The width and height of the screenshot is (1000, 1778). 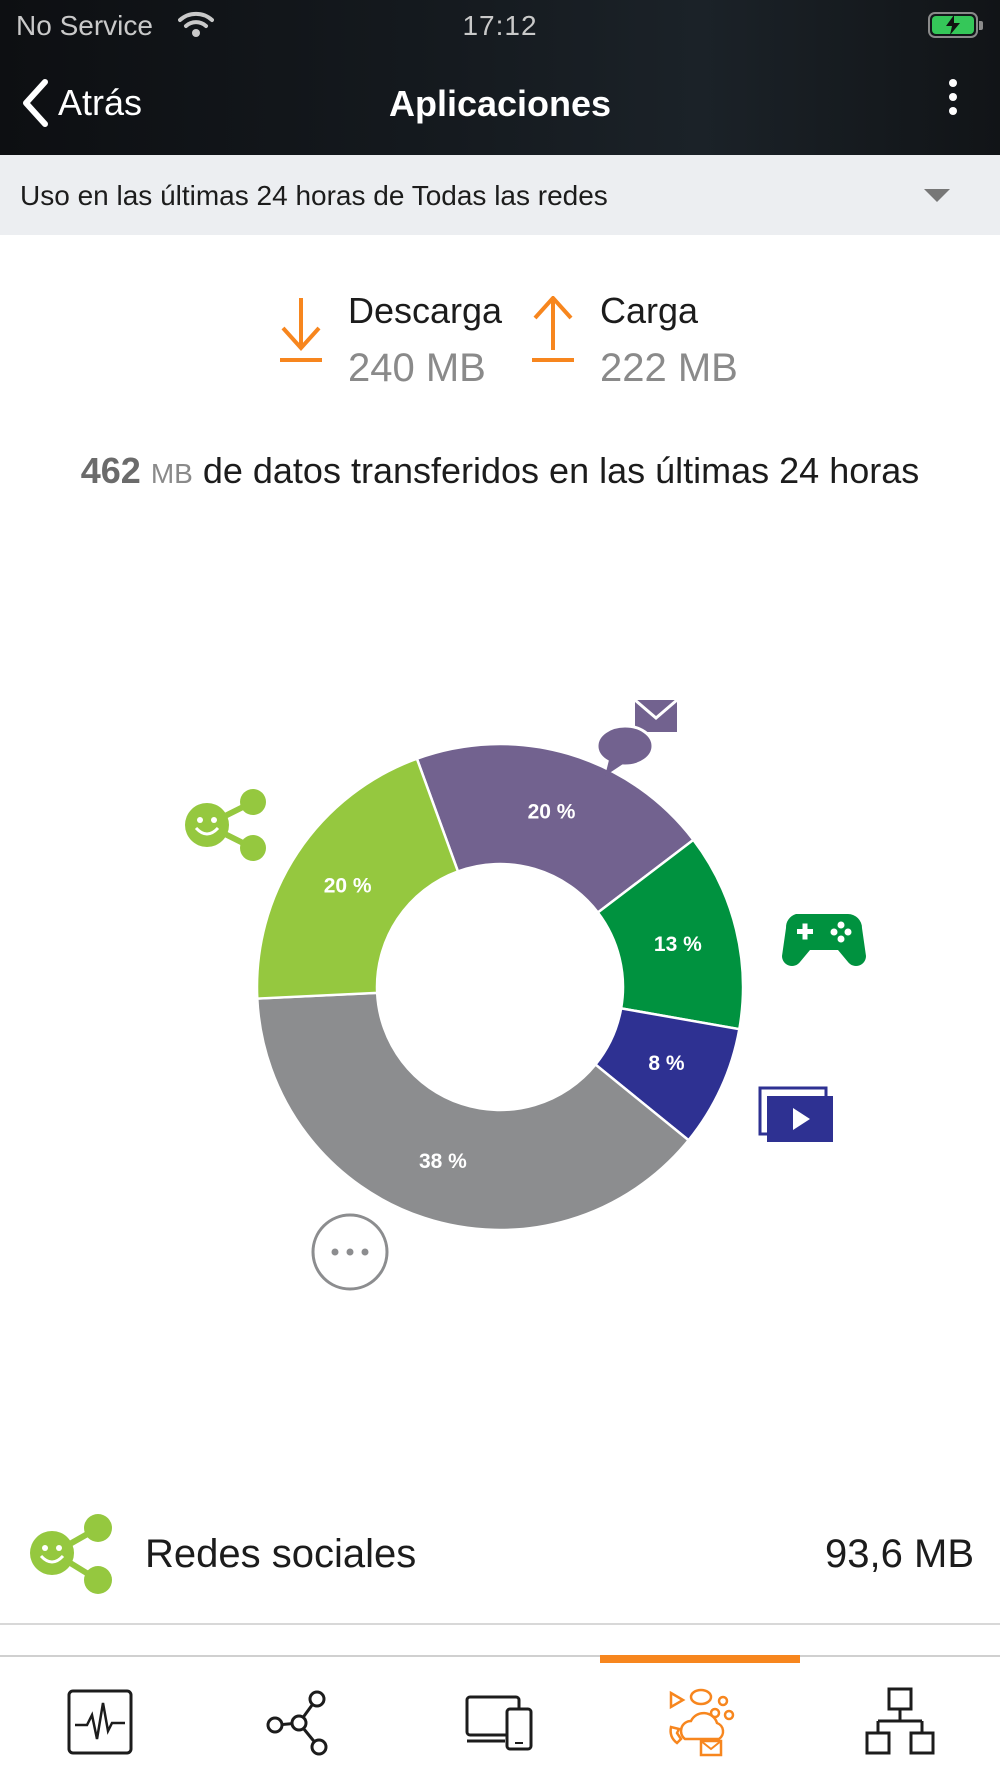 I want to click on network-nodes-icon, so click(x=297, y=1723).